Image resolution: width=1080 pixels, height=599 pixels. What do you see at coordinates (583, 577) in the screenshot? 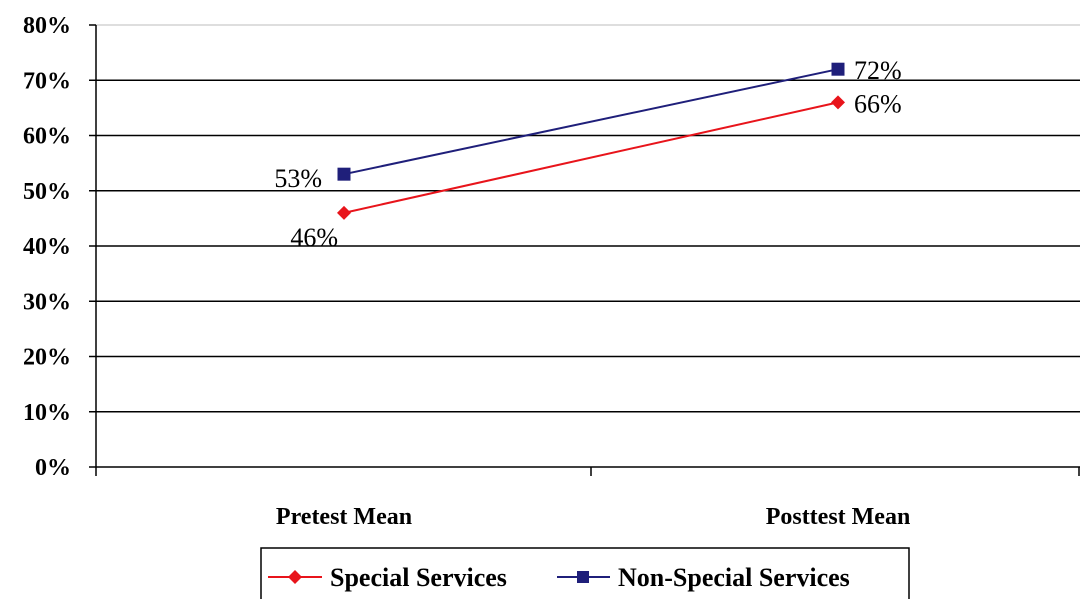
I see `legend-marker-nonspecial` at bounding box center [583, 577].